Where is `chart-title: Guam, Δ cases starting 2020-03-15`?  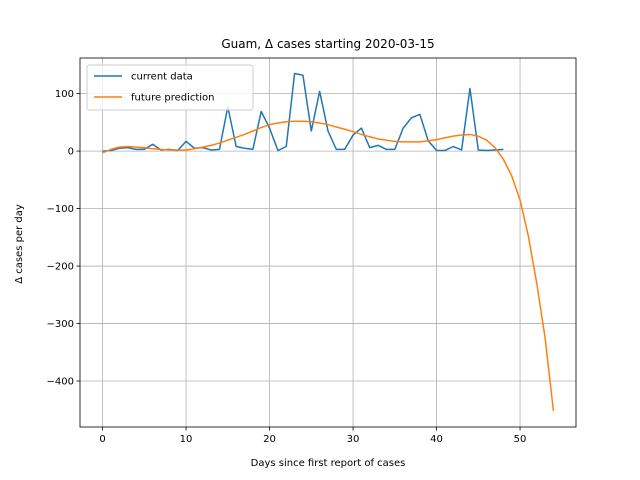 chart-title: Guam, Δ cases starting 2020-03-15 is located at coordinates (327, 44).